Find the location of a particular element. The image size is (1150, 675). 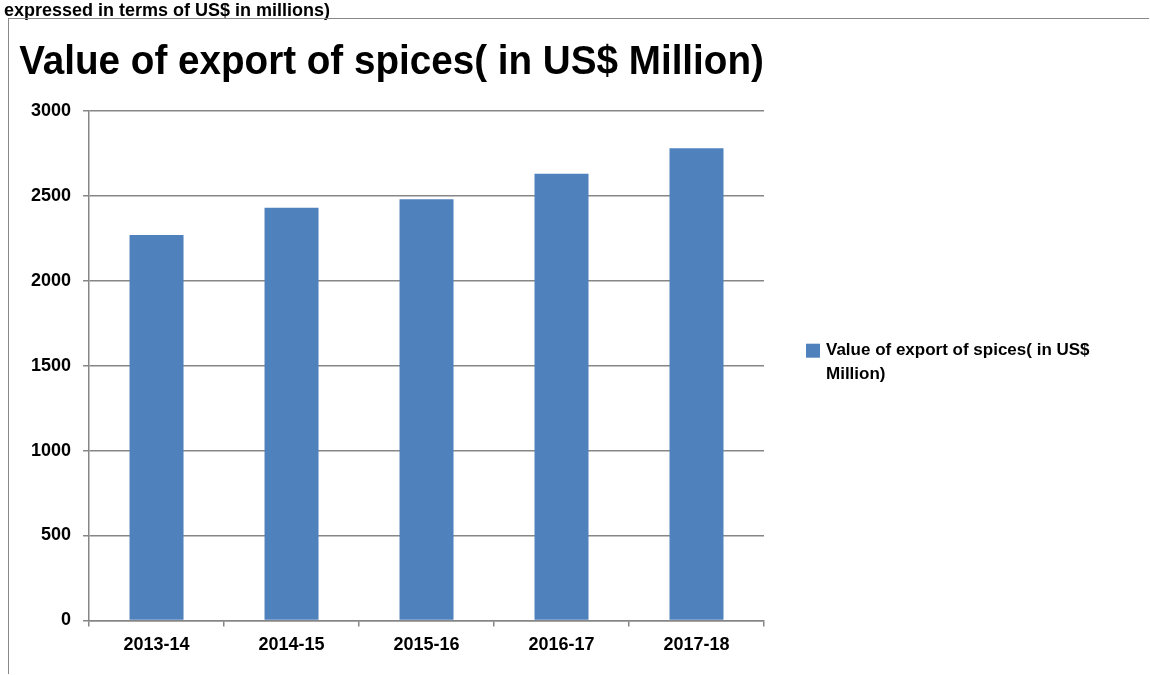

y-tick-label: 3000 is located at coordinates (51, 109).